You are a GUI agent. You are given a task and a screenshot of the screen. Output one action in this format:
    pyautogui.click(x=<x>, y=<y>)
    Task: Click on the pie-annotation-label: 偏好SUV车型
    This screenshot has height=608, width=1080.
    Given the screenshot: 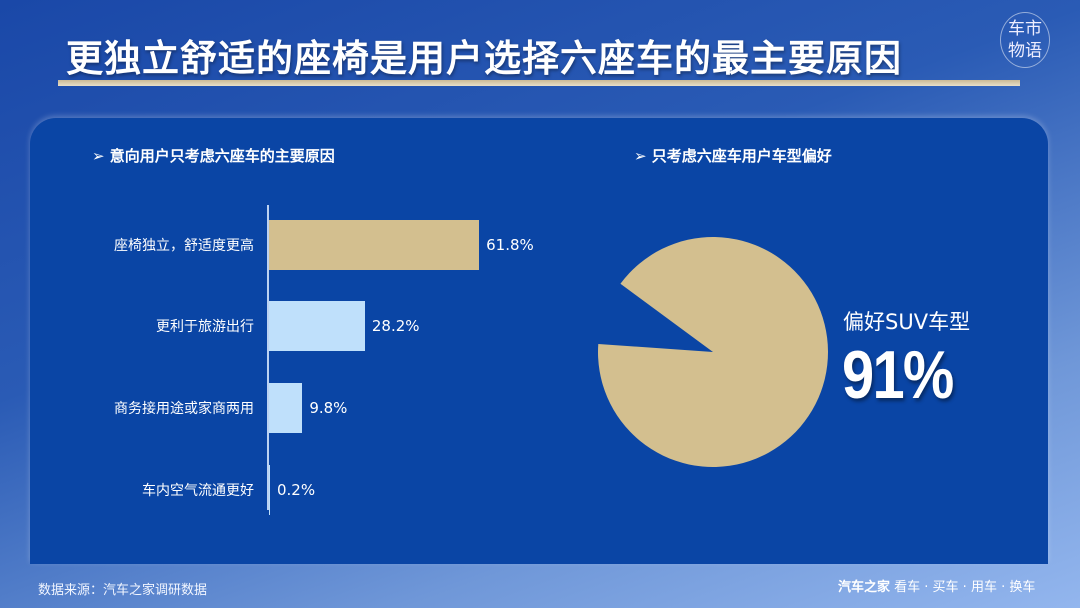 What is the action you would take?
    pyautogui.click(x=907, y=322)
    